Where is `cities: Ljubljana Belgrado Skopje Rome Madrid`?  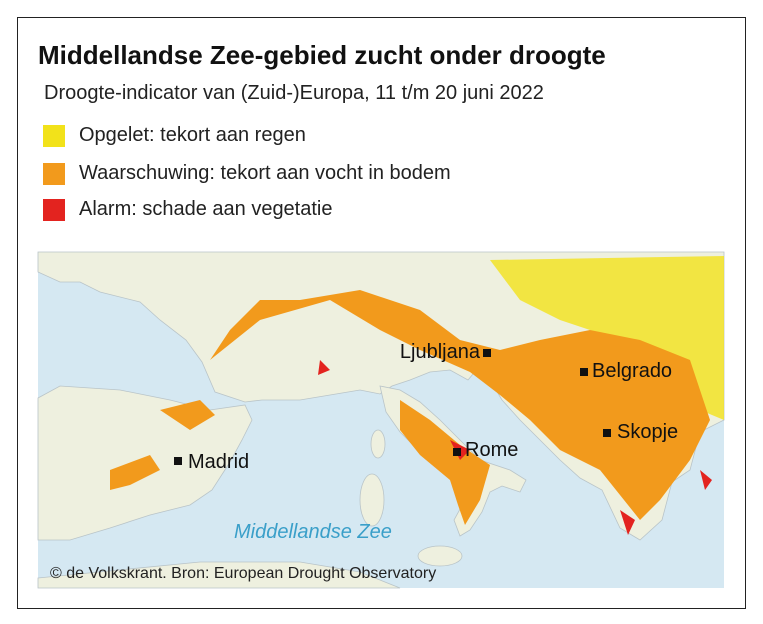 cities: Ljubljana Belgrado Skopje Rome Madrid is located at coordinates (426, 407).